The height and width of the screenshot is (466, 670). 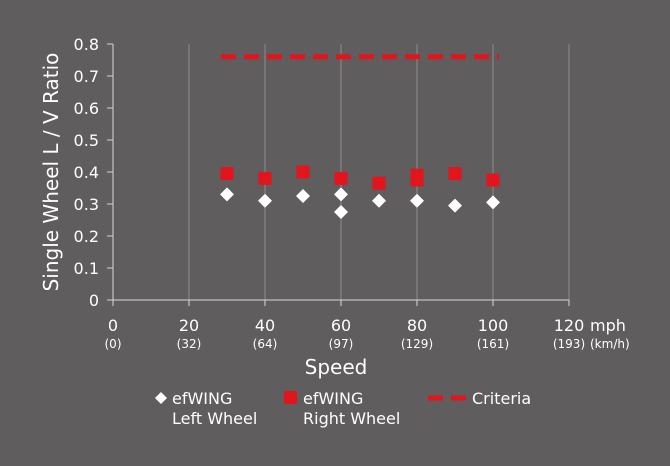 I want to click on x-unit-secondary: (km/h), so click(x=610, y=344).